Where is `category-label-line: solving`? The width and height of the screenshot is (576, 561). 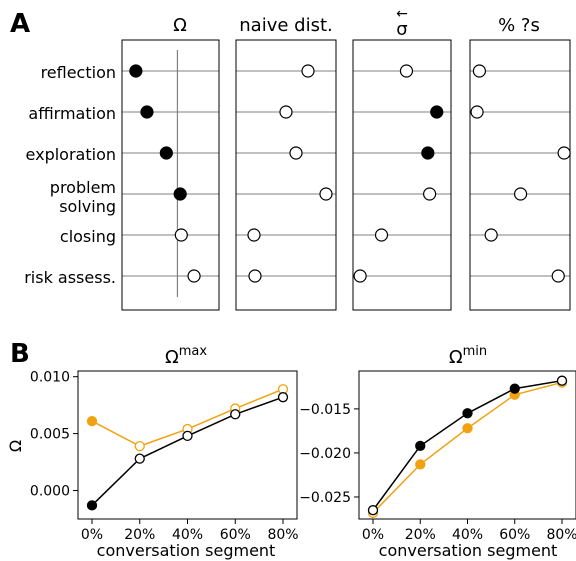 category-label-line: solving is located at coordinates (87, 206).